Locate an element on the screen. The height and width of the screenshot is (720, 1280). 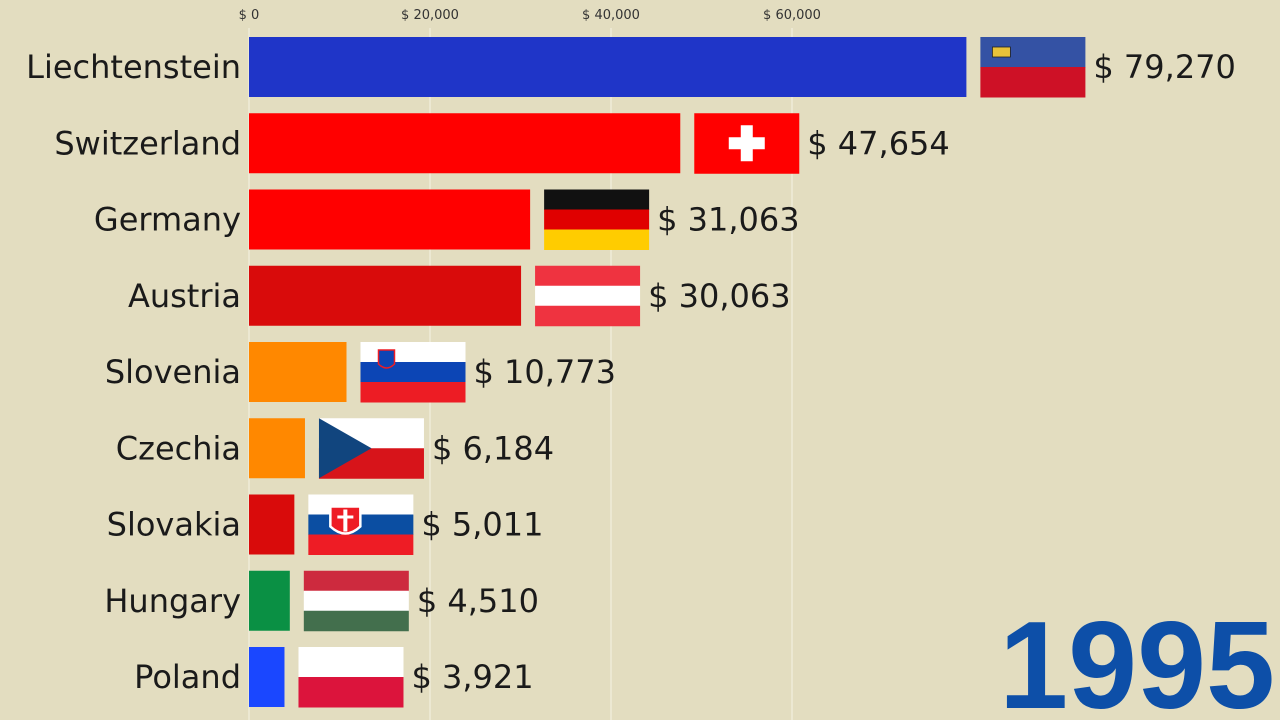
x-tick-label: $ 60,000 is located at coordinates (792, 15).